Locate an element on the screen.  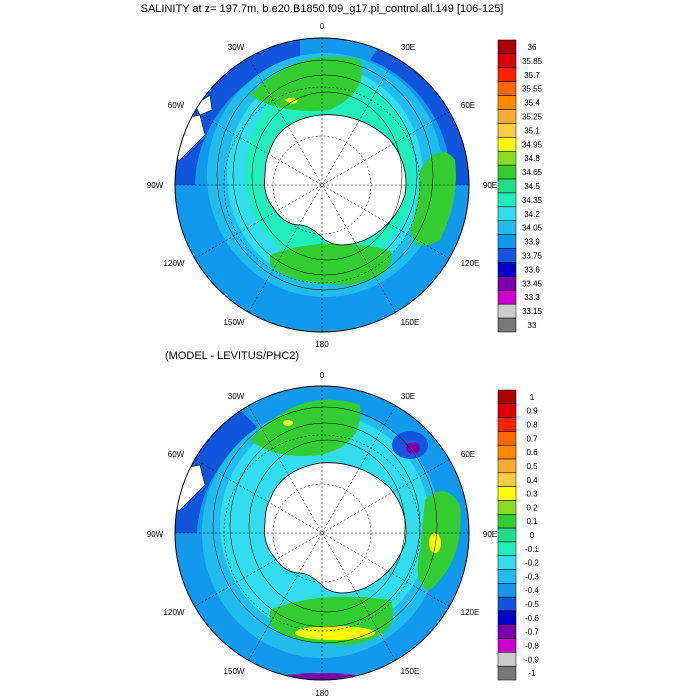
colorbar-label: 34.8 is located at coordinates (532, 158).